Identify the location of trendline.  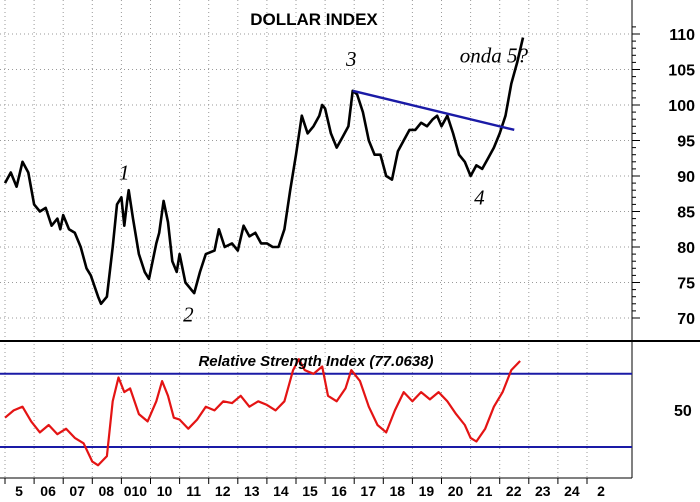
(433, 110).